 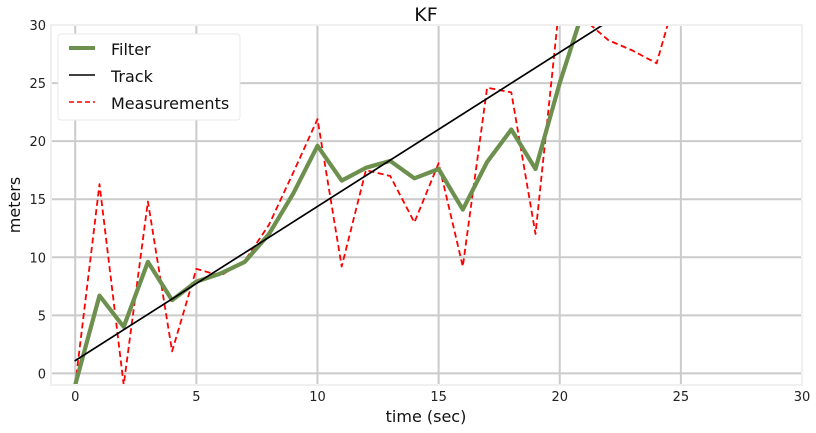 I want to click on y-tick-label: 15, so click(x=37, y=200).